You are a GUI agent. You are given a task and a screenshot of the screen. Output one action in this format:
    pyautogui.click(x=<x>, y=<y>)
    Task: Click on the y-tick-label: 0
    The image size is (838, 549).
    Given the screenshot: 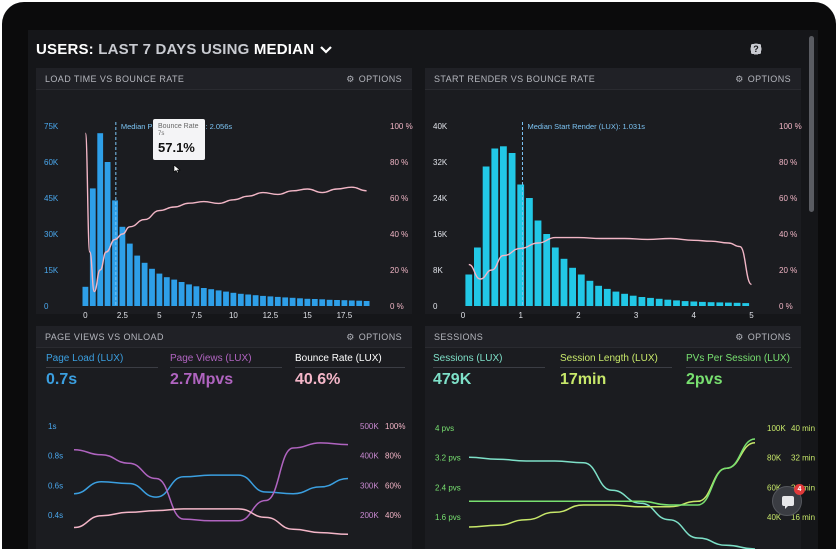 What is the action you would take?
    pyautogui.click(x=46, y=306)
    